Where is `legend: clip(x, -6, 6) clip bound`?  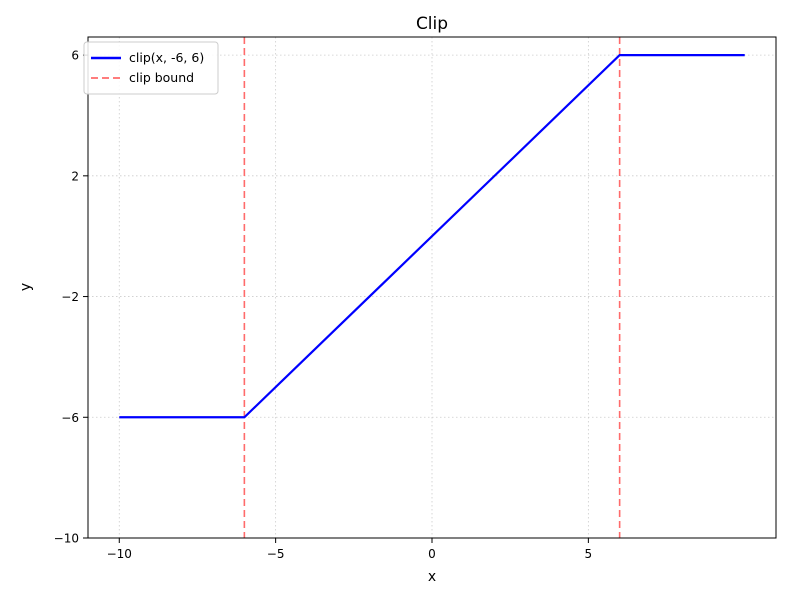
legend: clip(x, -6, 6) clip bound is located at coordinates (151, 68).